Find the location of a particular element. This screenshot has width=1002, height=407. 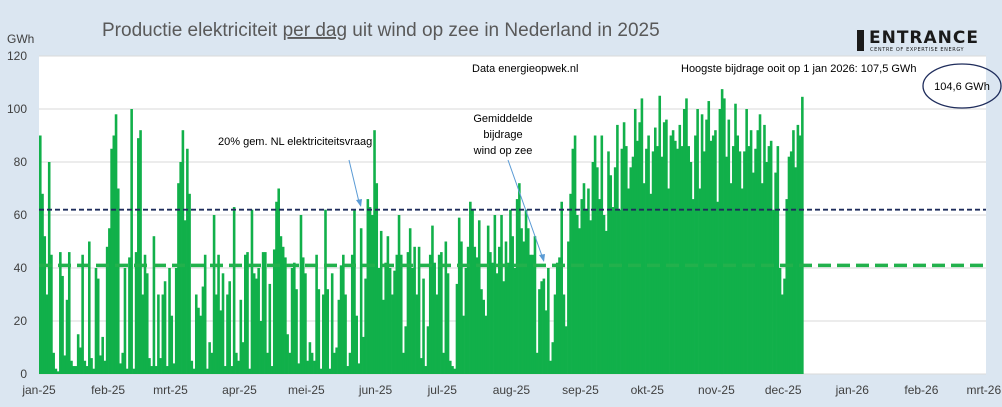

x-tick-label: jan-25 is located at coordinates (38, 390).